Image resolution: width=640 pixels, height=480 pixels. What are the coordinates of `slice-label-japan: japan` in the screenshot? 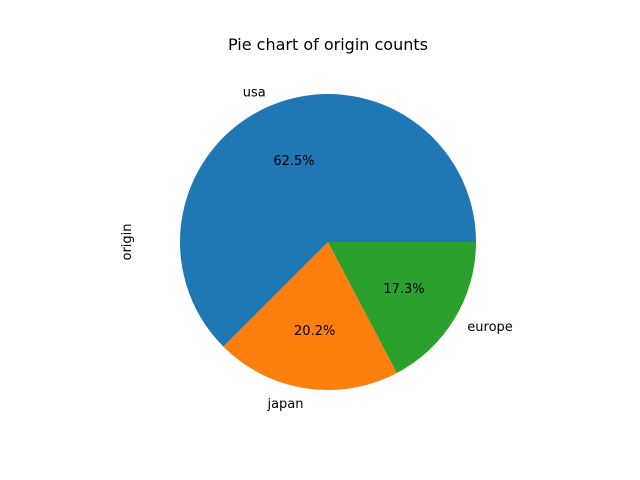 It's located at (284, 404).